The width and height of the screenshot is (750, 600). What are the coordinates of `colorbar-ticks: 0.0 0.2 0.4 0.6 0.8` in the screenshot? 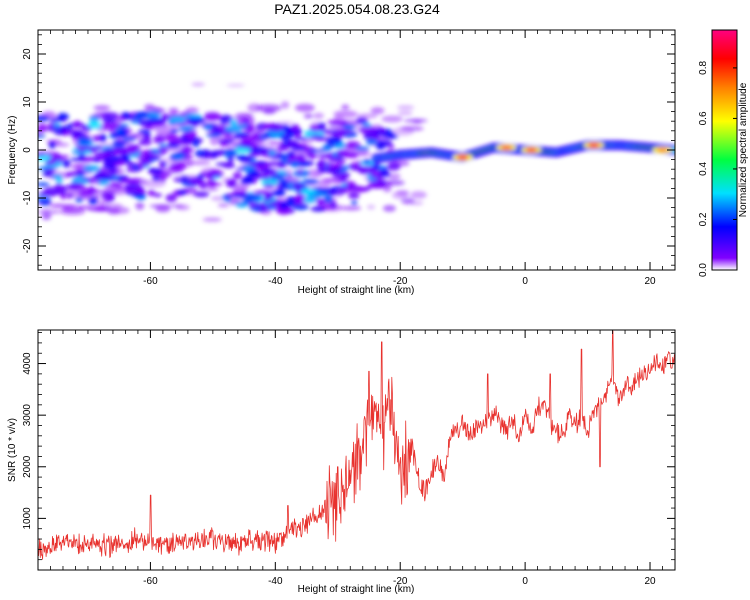 It's located at (717, 169).